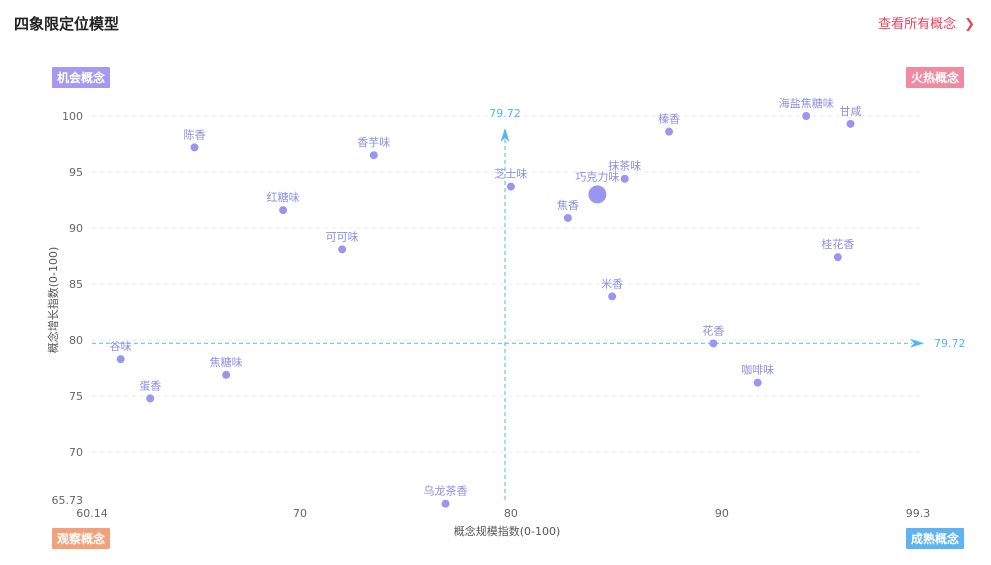 The image size is (991, 565). Describe the element at coordinates (669, 119) in the screenshot. I see `point-label: 榛香` at that location.